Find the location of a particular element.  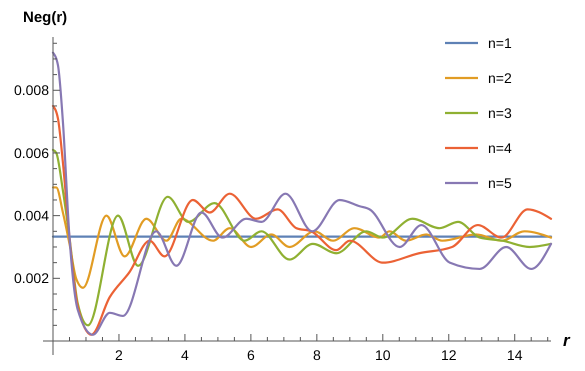

y-tick-label: 0.002 is located at coordinates (32, 278).